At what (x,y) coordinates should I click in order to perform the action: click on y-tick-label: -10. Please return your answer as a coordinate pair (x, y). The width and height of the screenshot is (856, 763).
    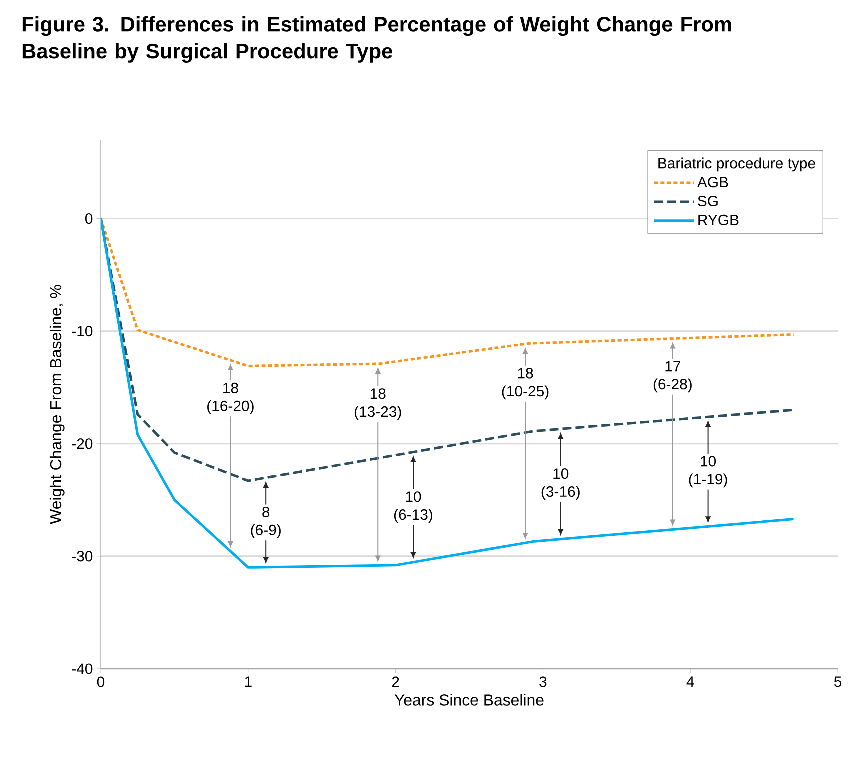
    Looking at the image, I should click on (82, 331).